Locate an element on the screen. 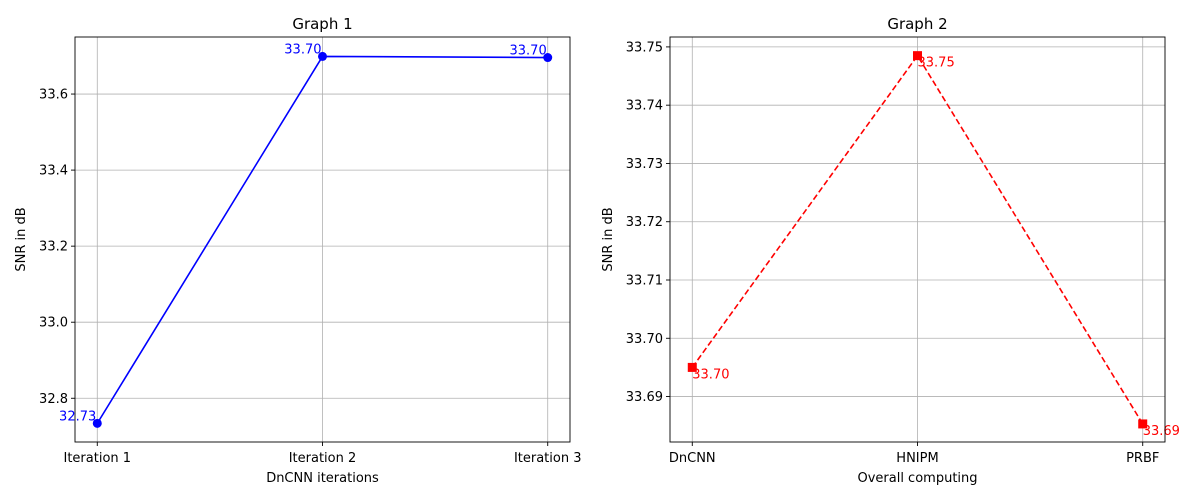 The width and height of the screenshot is (1200, 500). x-tick-label: PRBF is located at coordinates (1142, 458).